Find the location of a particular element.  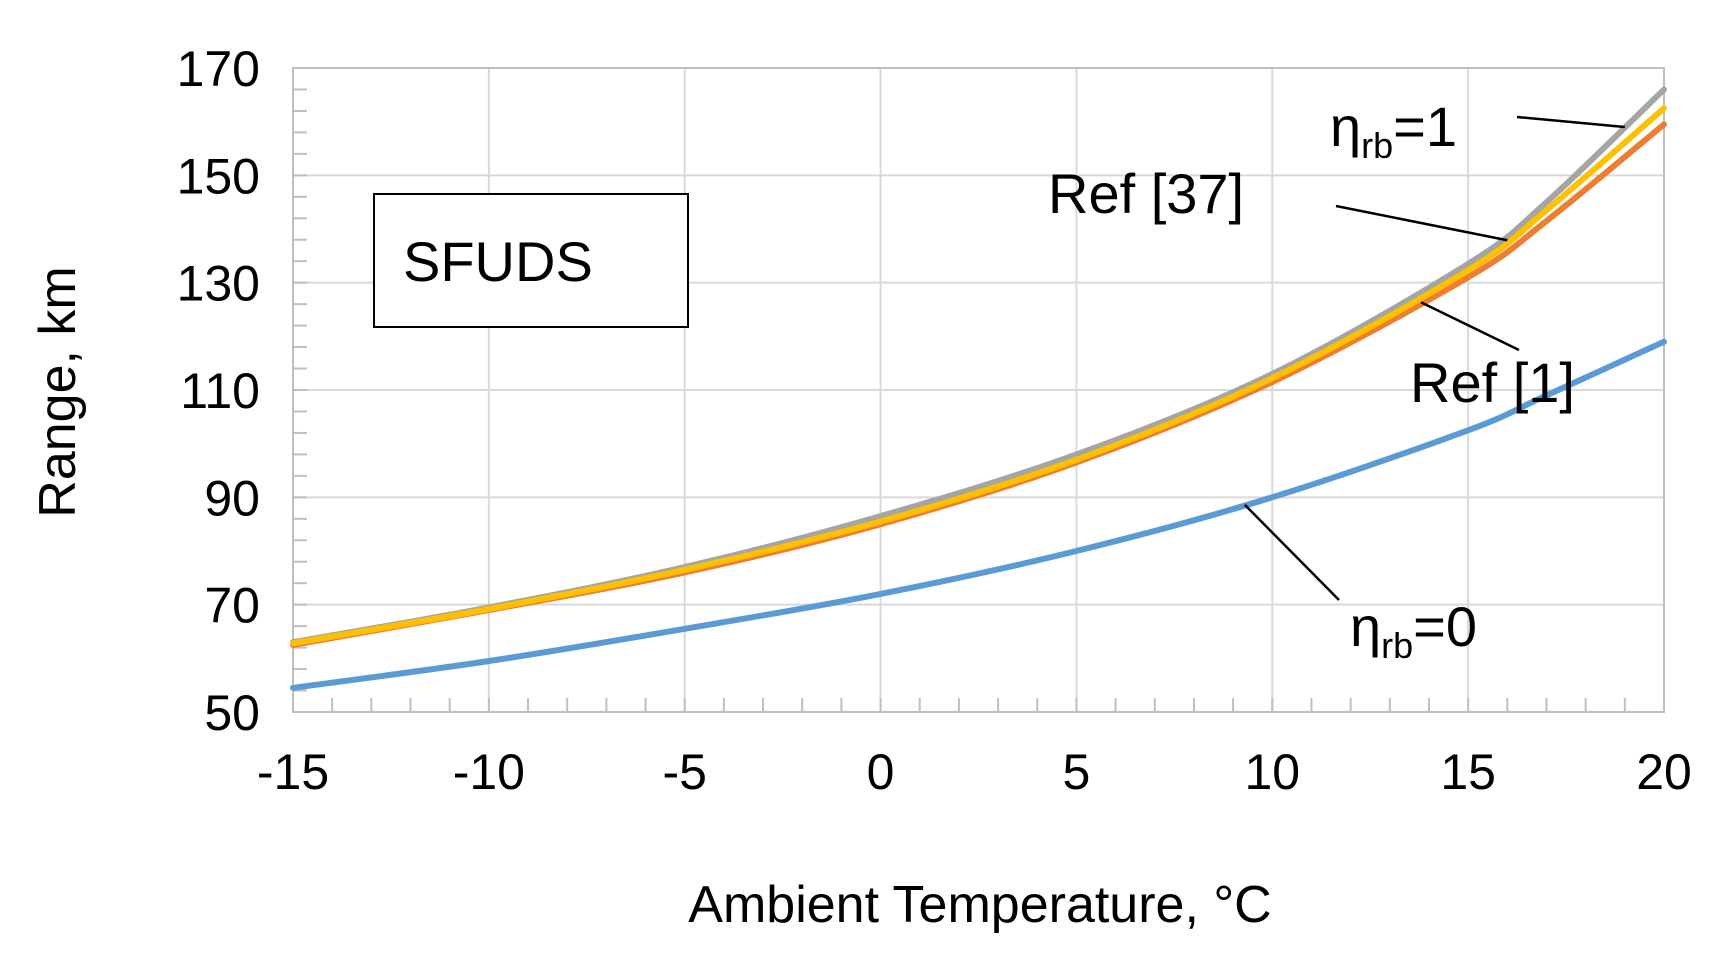

y-tick-label: 130 is located at coordinates (218, 284).